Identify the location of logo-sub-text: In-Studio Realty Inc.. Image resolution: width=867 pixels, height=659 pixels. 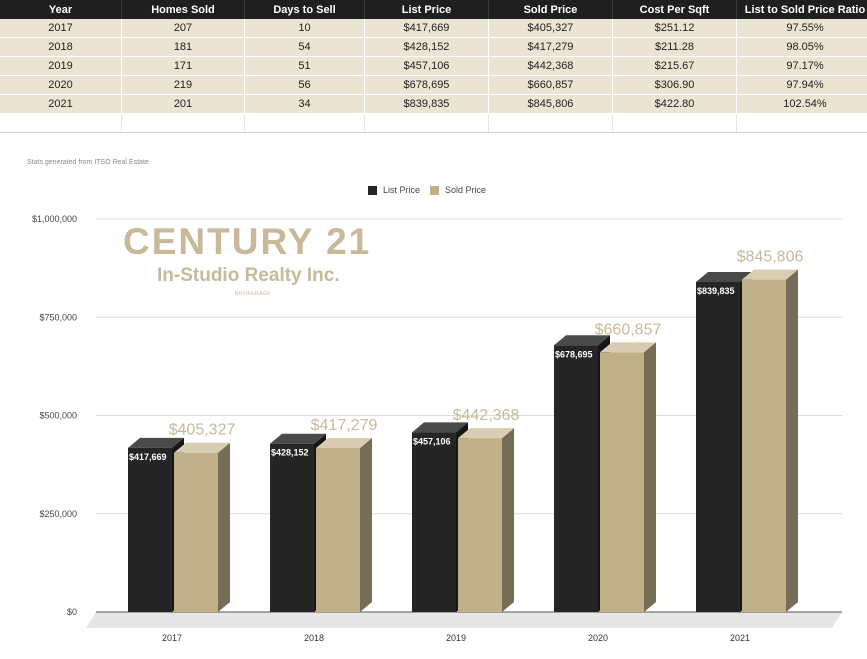
(248, 275).